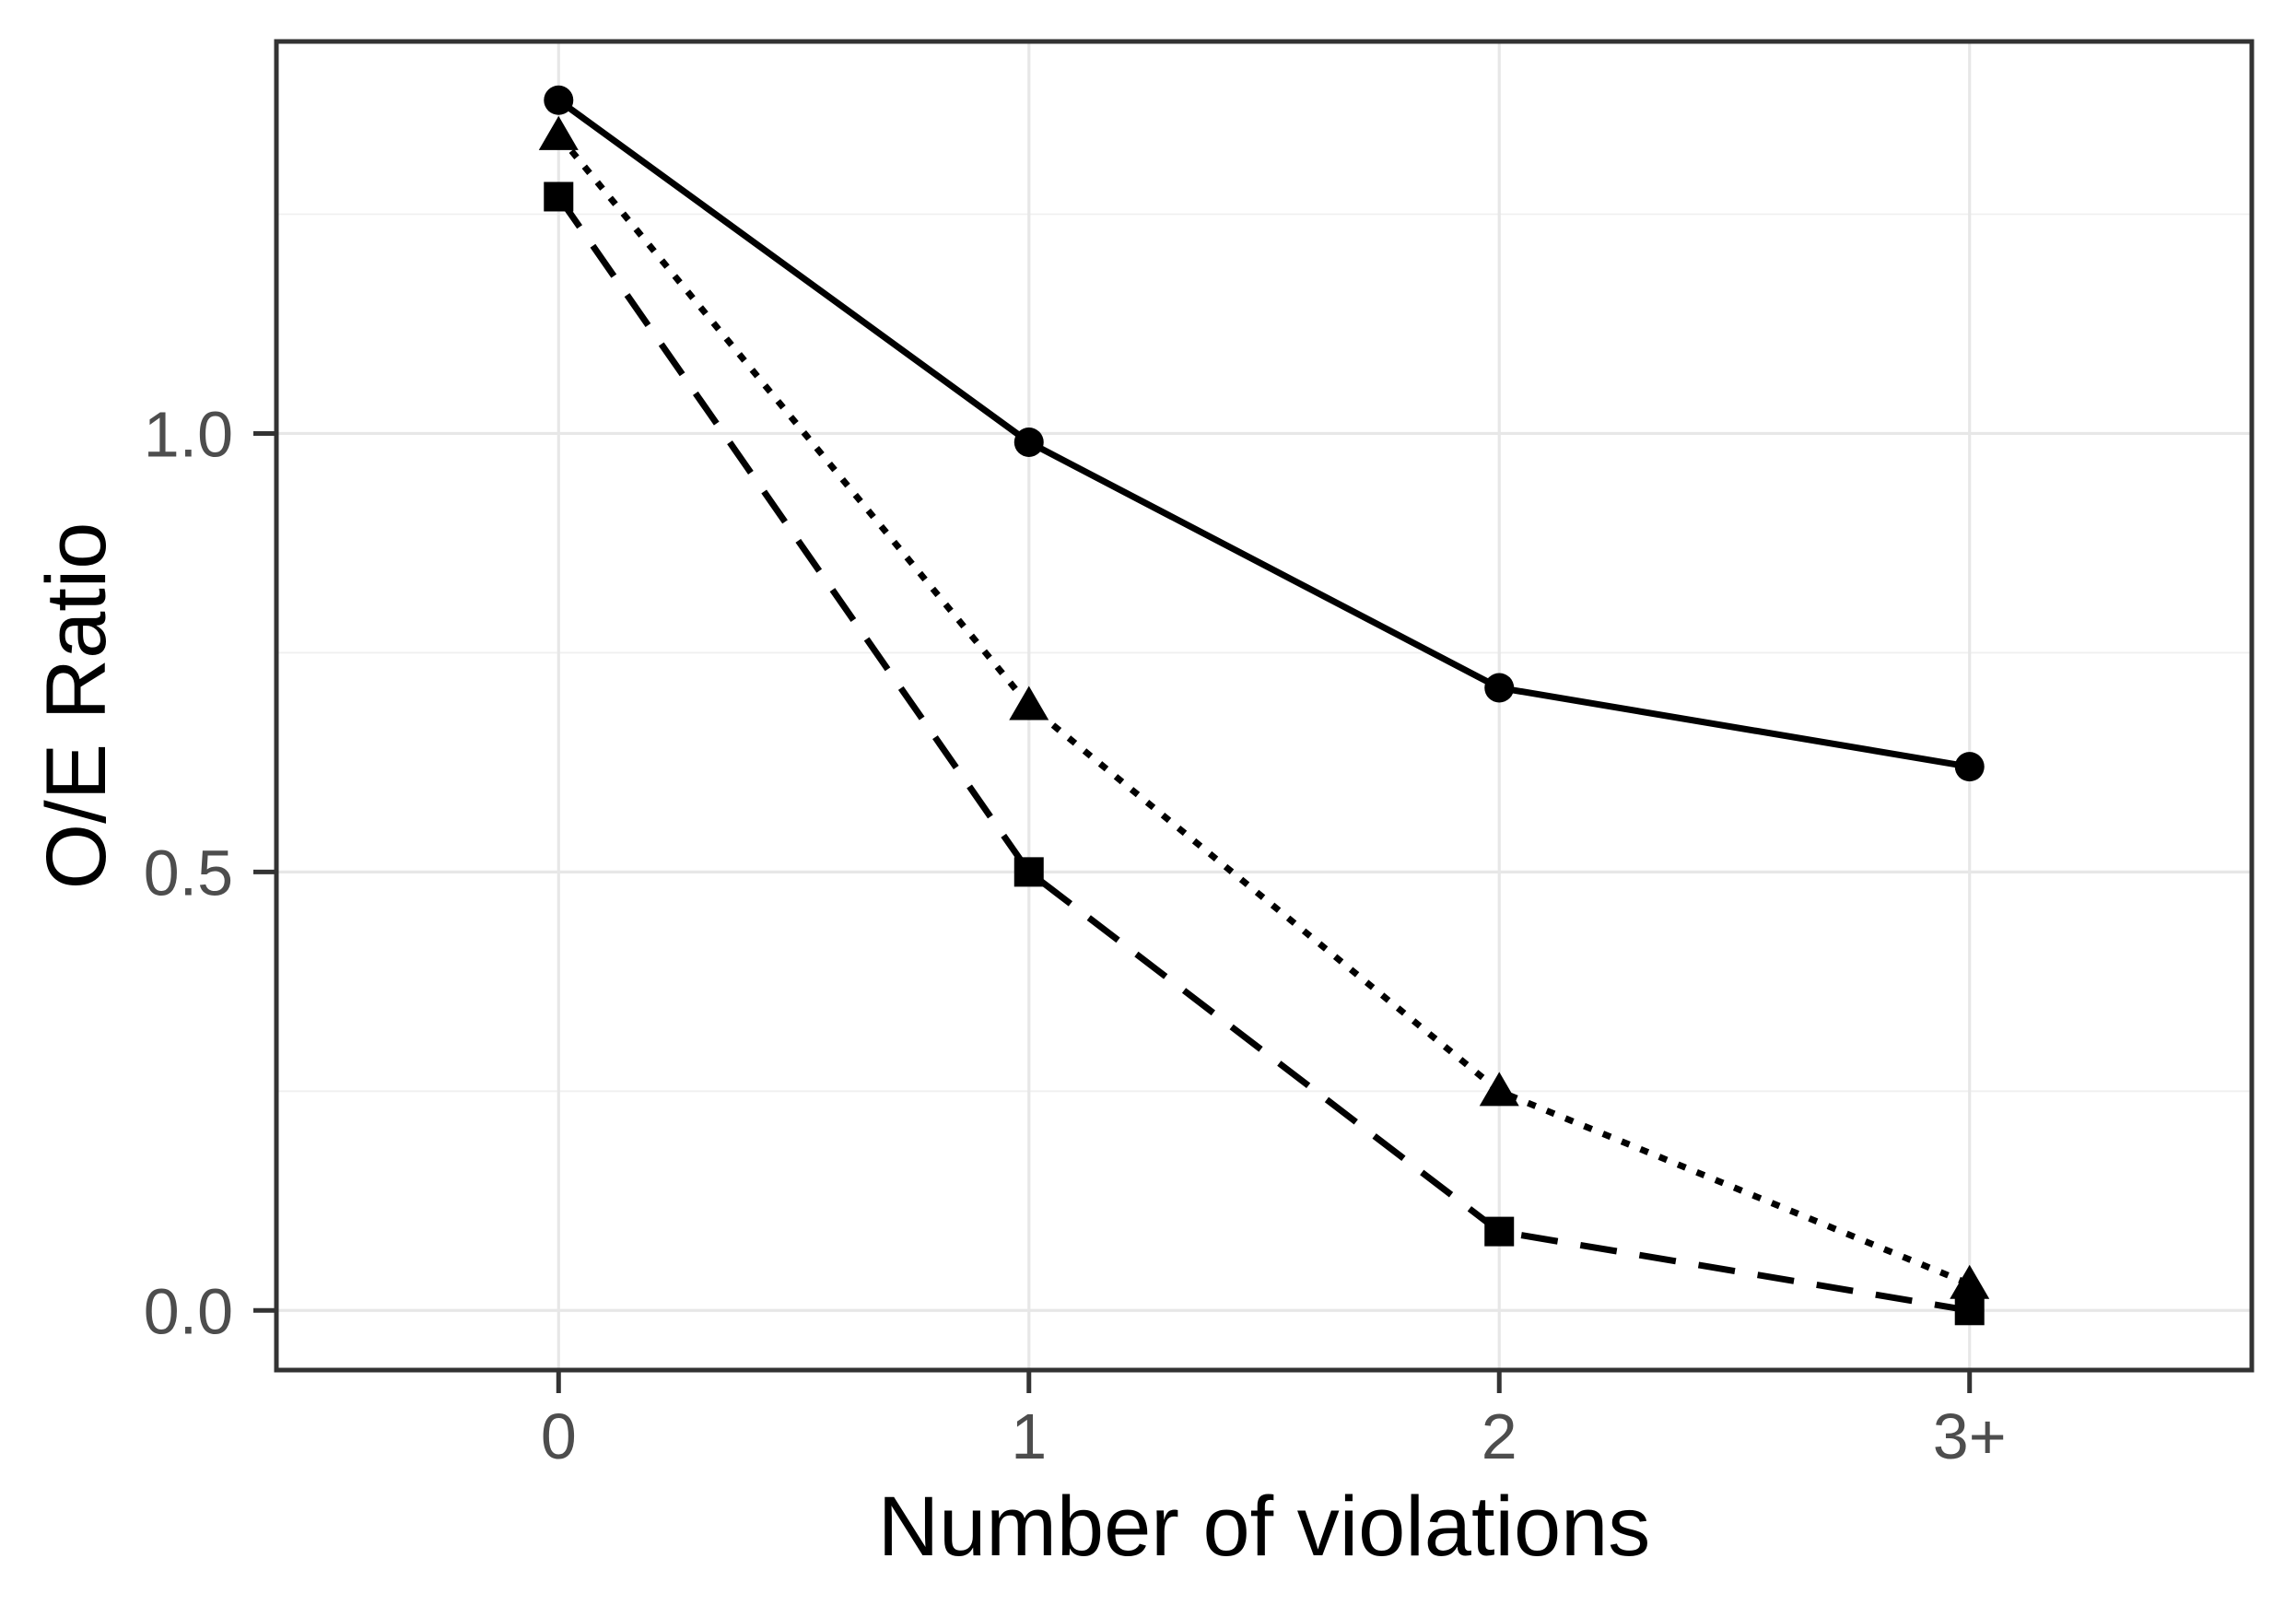 Image resolution: width=2296 pixels, height=1617 pixels. Describe the element at coordinates (1029, 1436) in the screenshot. I see `x-tick-label: 1` at that location.